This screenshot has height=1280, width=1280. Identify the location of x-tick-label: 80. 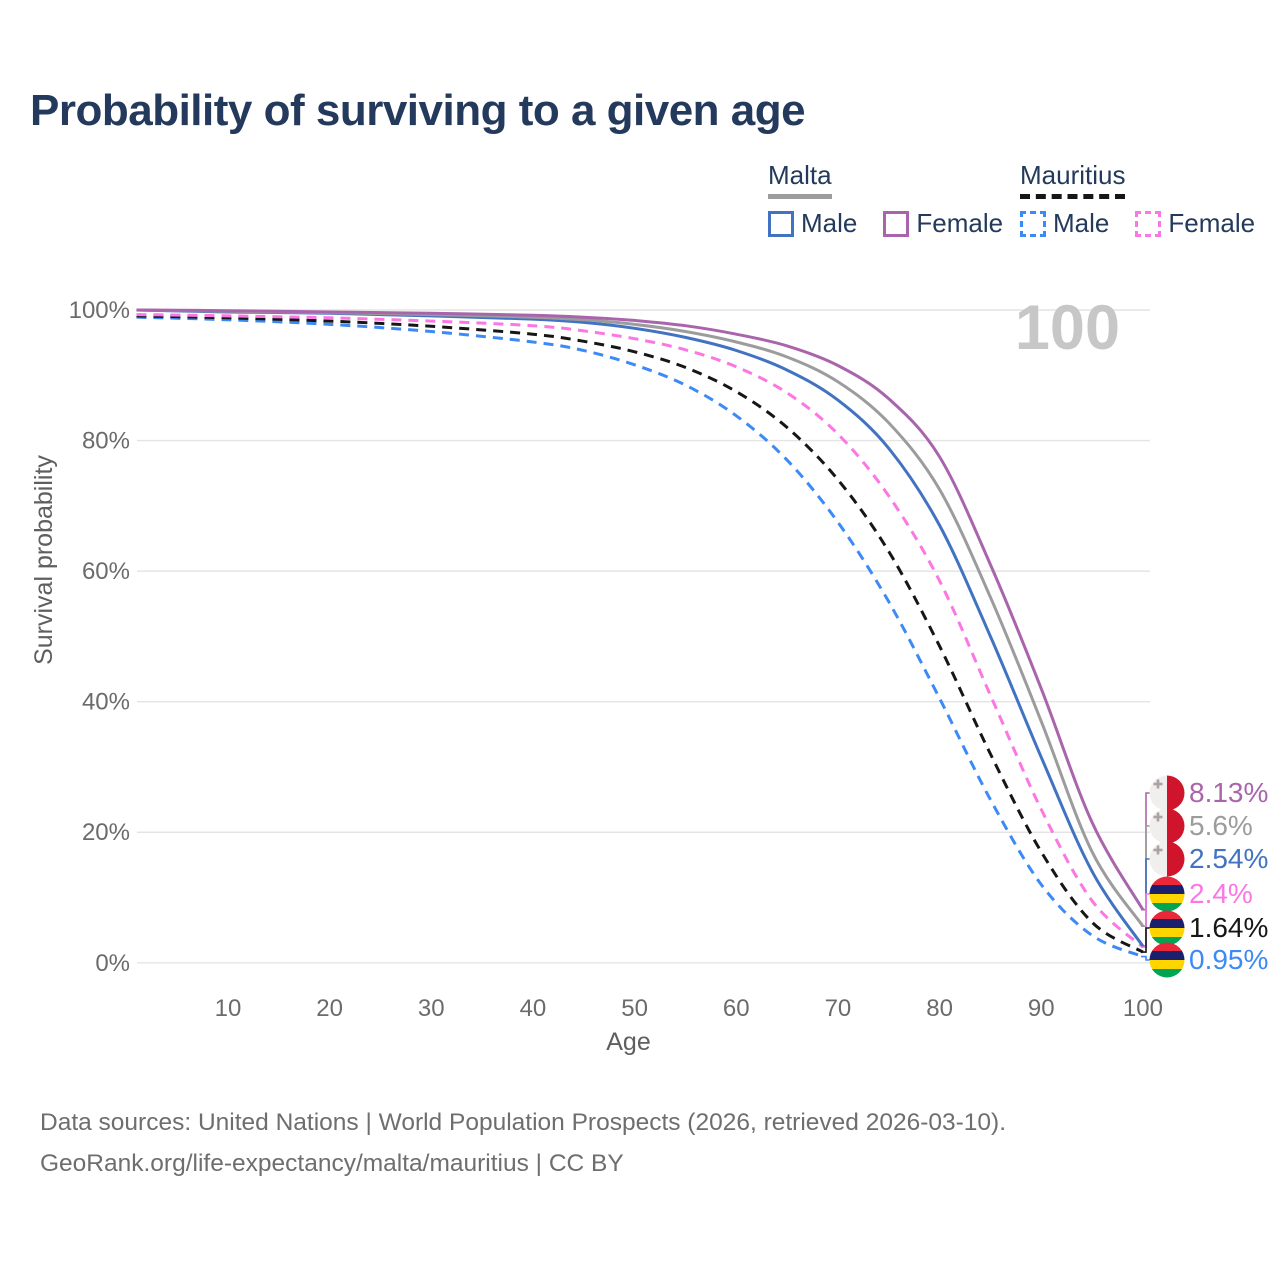
(939, 1008).